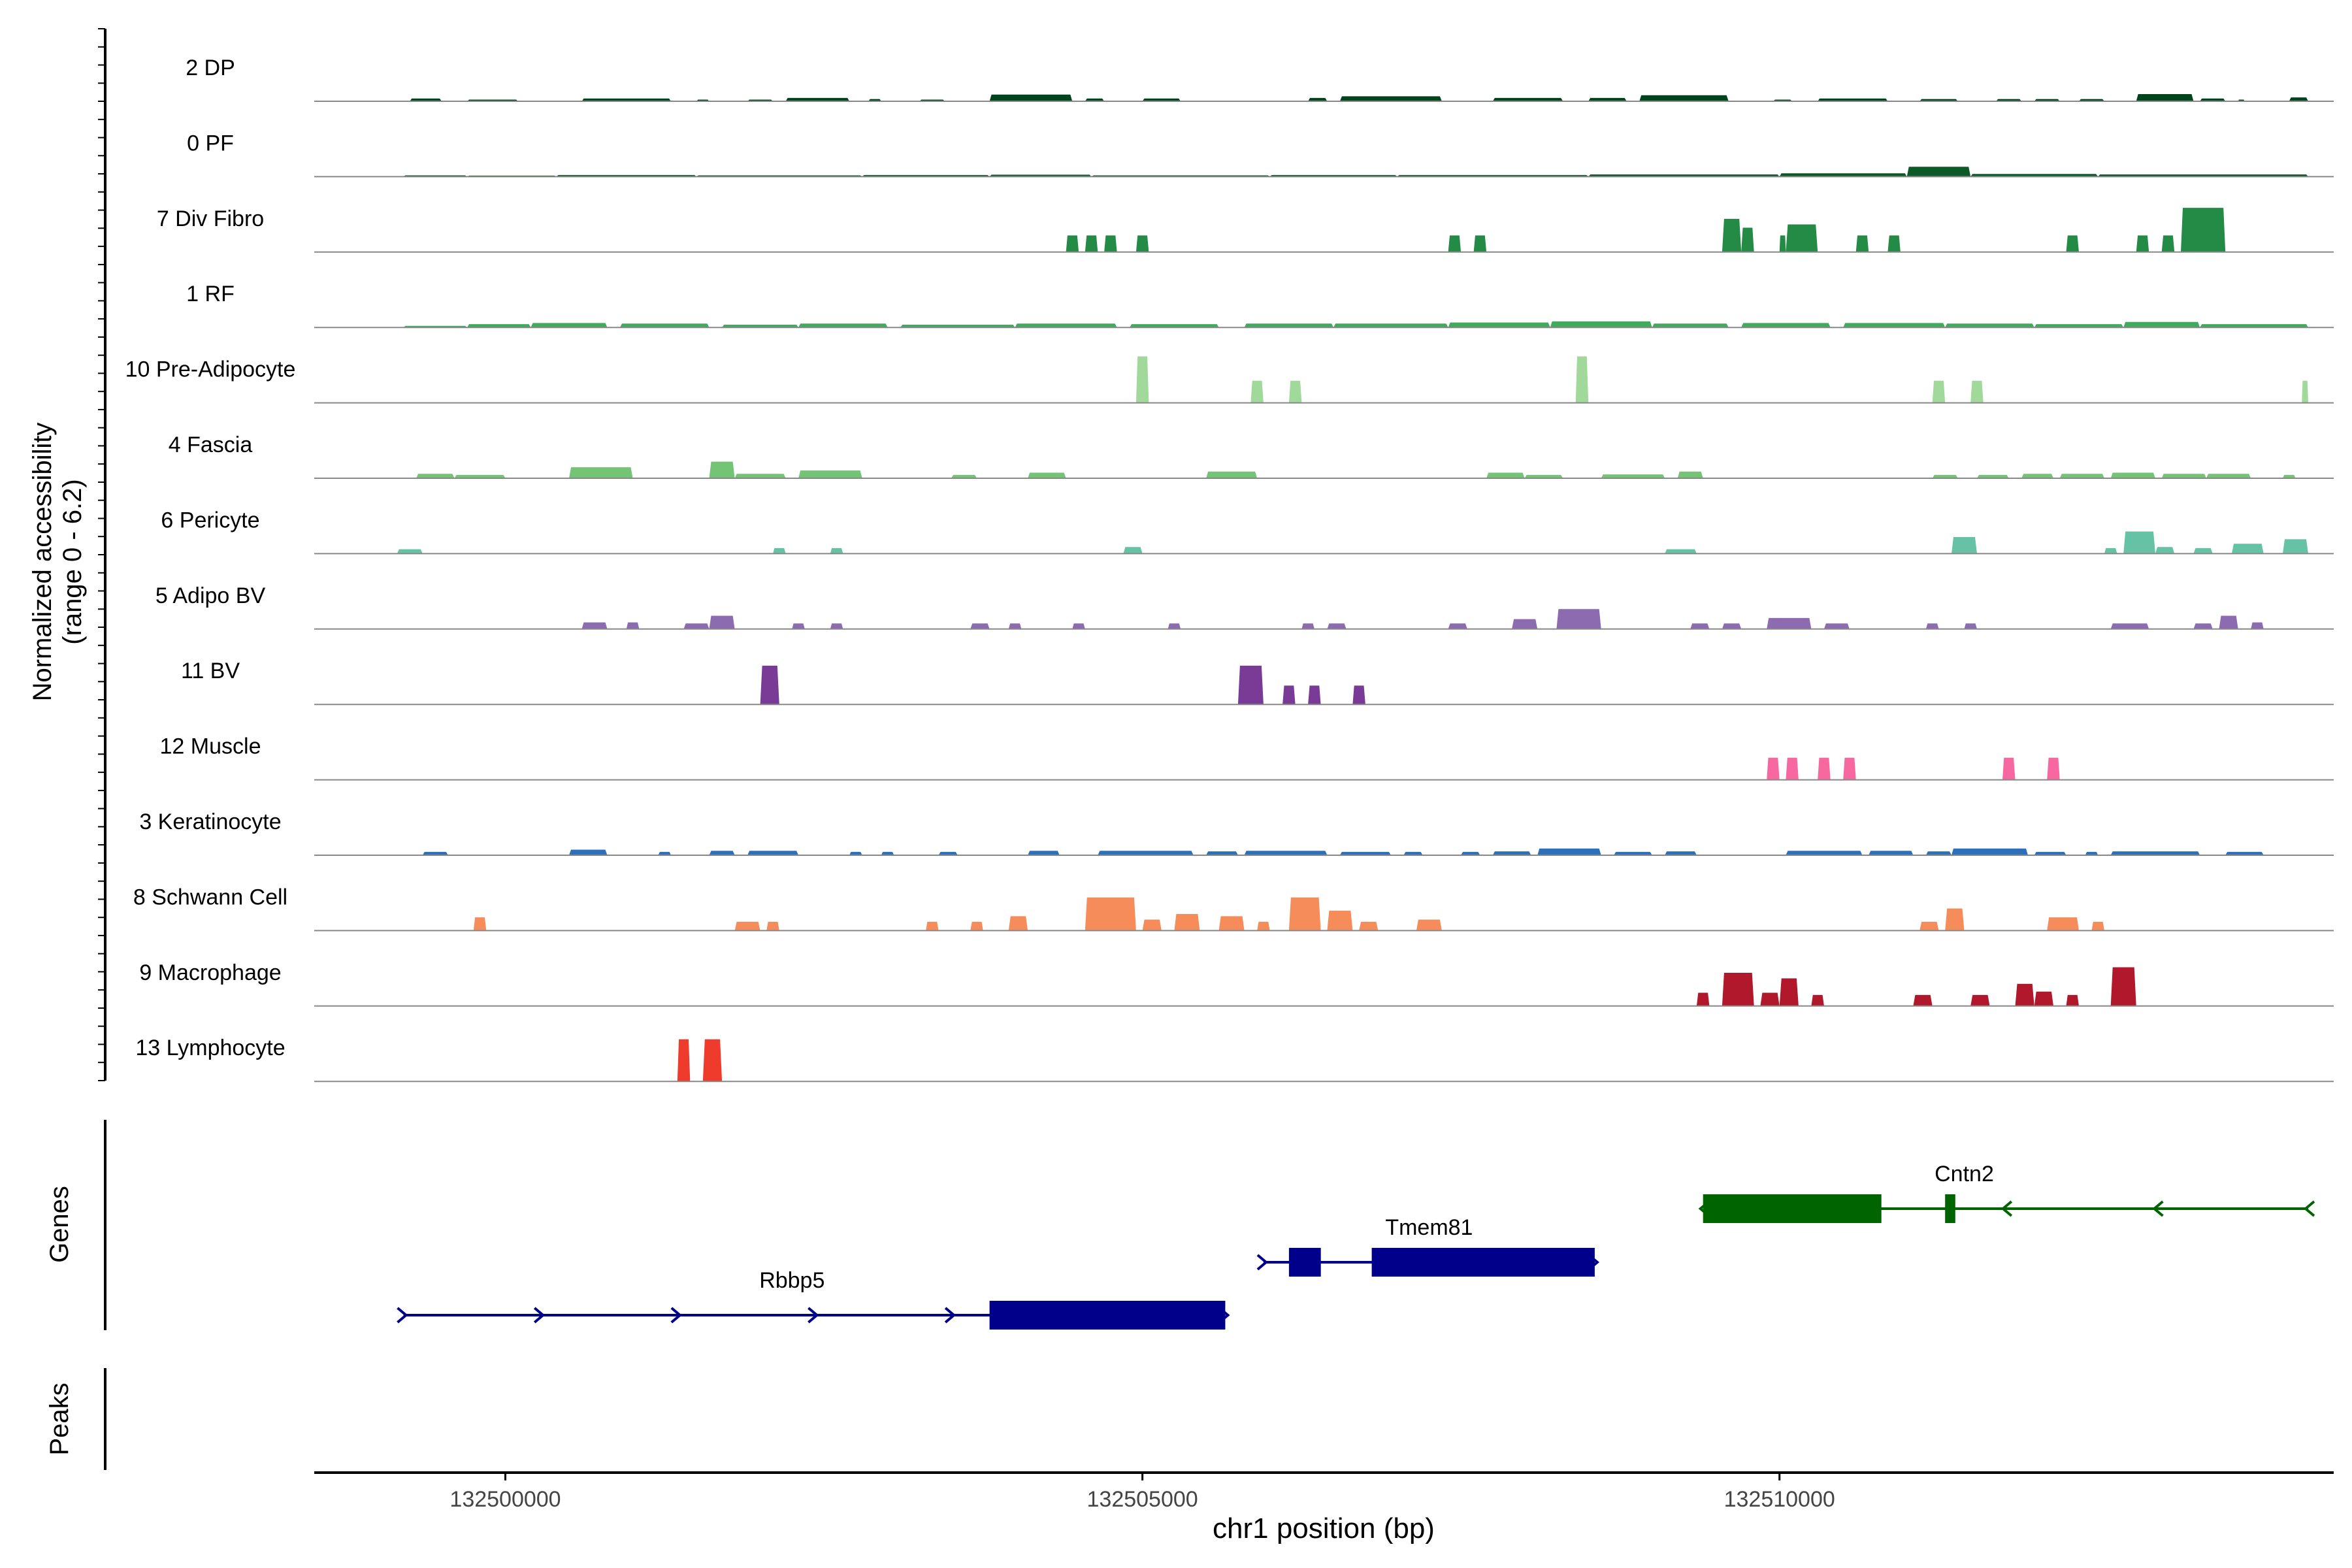 The height and width of the screenshot is (1568, 2352). I want to click on gene-annotations: Rbbp5 Tmem81 Cntn2, so click(1356, 1246).